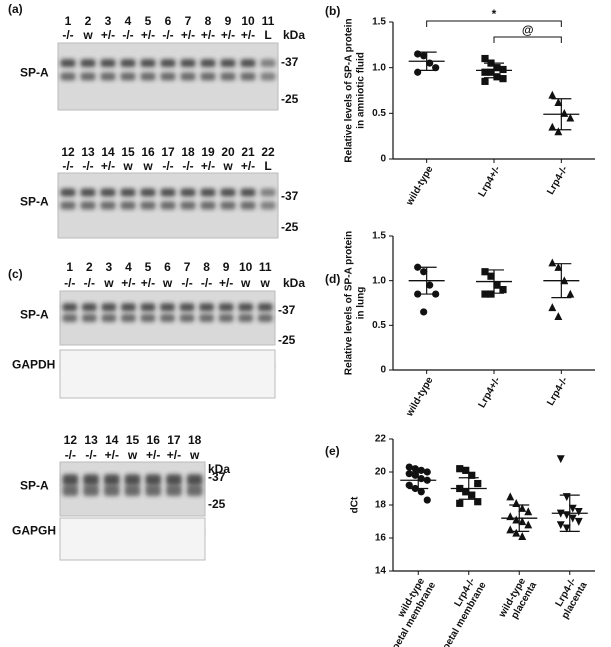 Image resolution: width=611 pixels, height=647 pixels. Describe the element at coordinates (68, 21) in the screenshot. I see `lane-number: 1` at that location.